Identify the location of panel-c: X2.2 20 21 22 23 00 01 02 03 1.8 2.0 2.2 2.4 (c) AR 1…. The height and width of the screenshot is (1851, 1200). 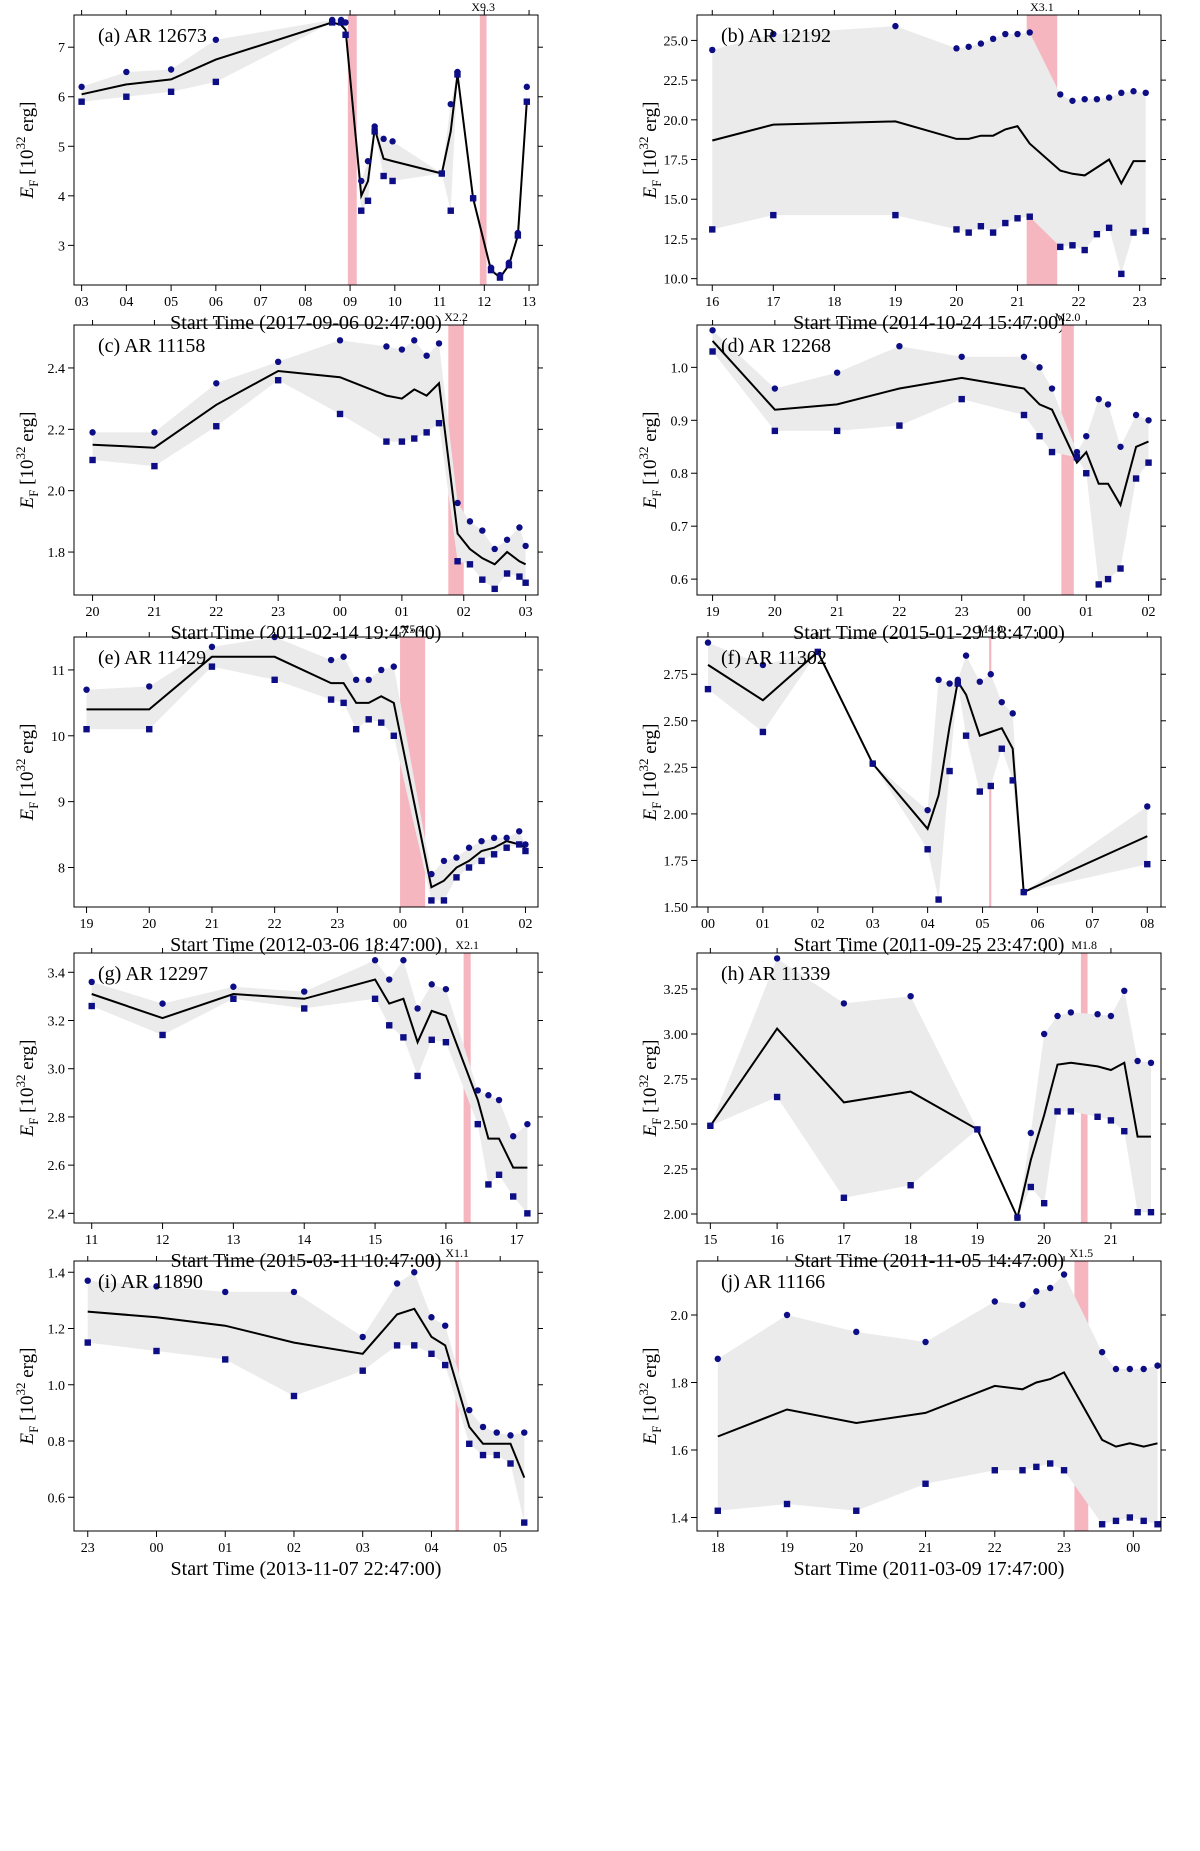
(278, 477).